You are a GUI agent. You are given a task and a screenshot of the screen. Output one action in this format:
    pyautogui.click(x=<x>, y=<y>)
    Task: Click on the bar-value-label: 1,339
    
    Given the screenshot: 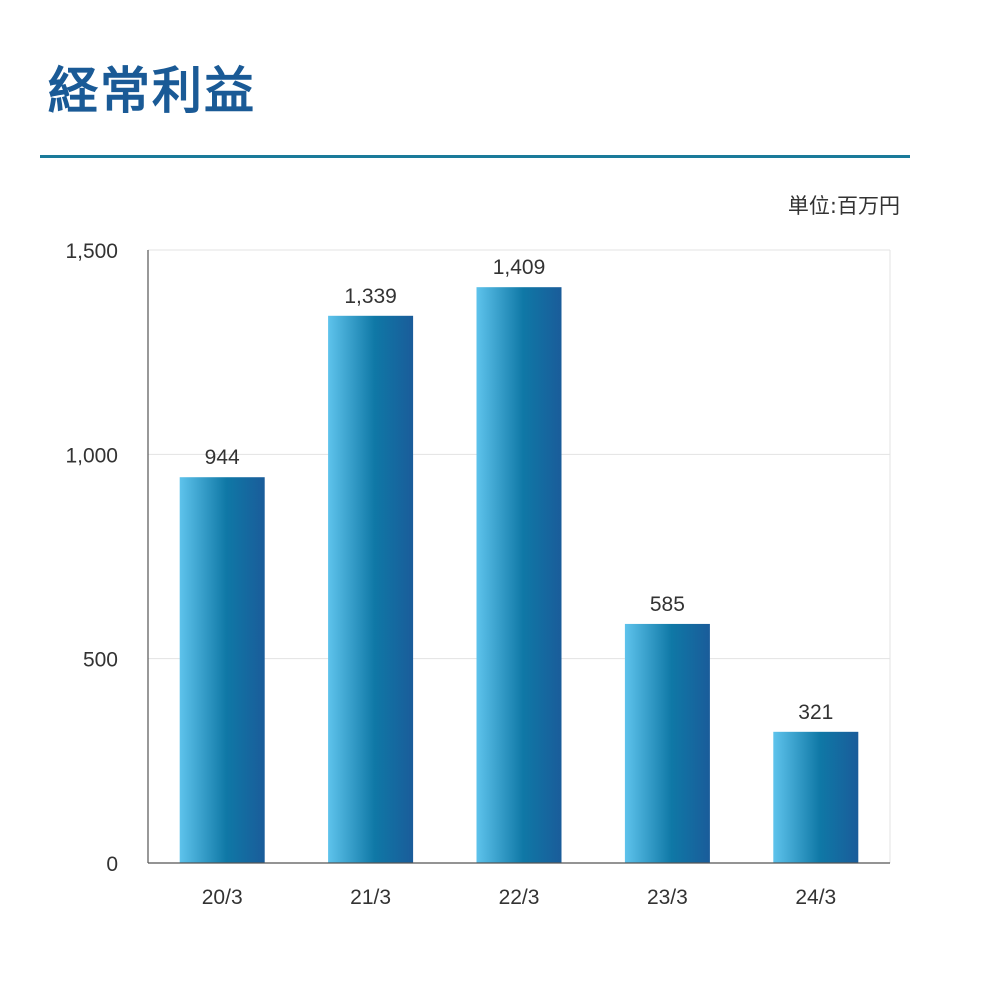 What is the action you would take?
    pyautogui.click(x=370, y=296)
    